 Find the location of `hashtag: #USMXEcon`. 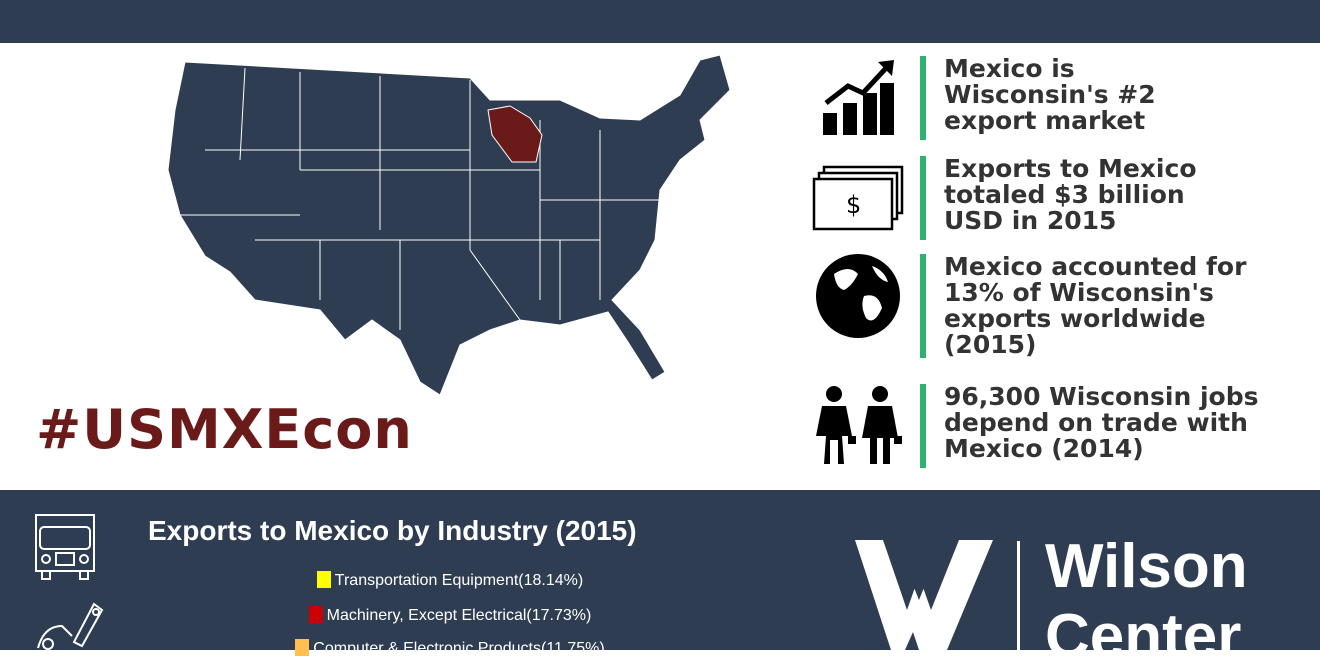

hashtag: #USMXEcon is located at coordinates (224, 429).